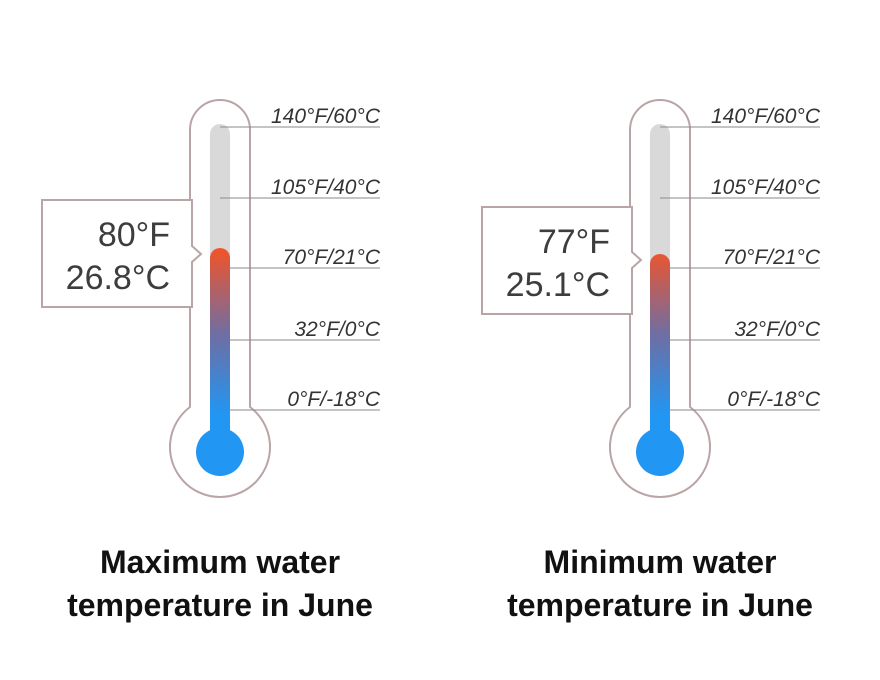 This screenshot has height=680, width=880. I want to click on chart-caption-line: Maximum water, so click(220, 562).